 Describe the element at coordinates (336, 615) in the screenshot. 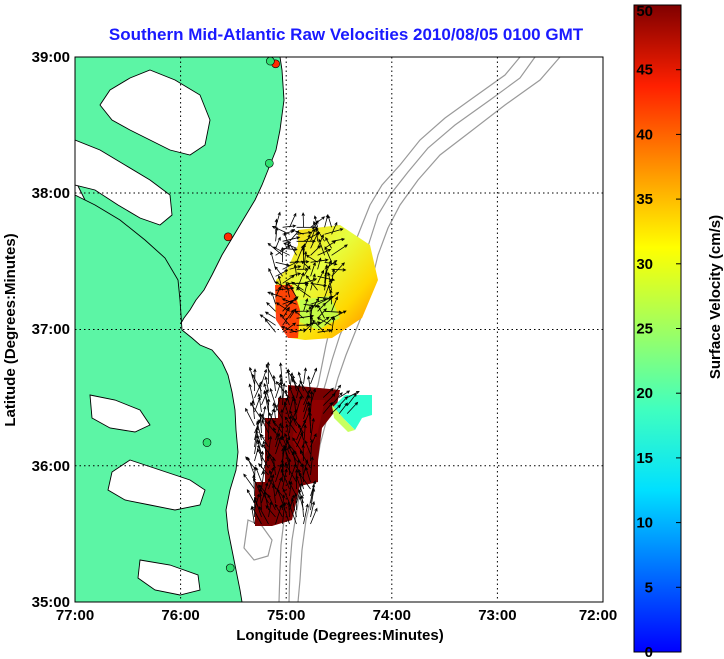

I see `x-ticks: 77:00 76:00 75:00 74:00 73:00 72:00` at that location.